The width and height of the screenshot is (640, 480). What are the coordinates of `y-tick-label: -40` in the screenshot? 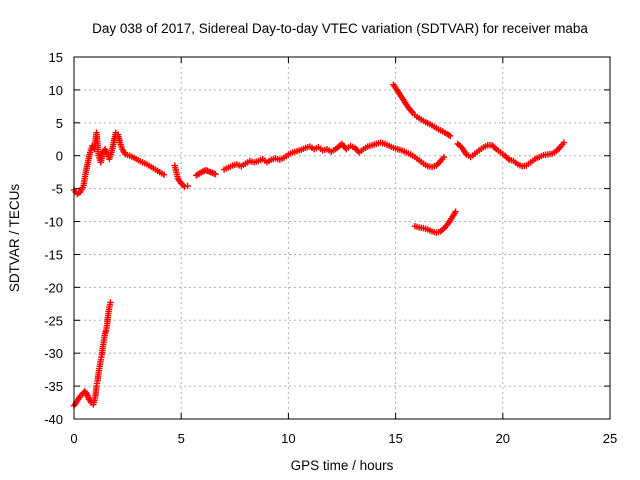 It's located at (53, 419).